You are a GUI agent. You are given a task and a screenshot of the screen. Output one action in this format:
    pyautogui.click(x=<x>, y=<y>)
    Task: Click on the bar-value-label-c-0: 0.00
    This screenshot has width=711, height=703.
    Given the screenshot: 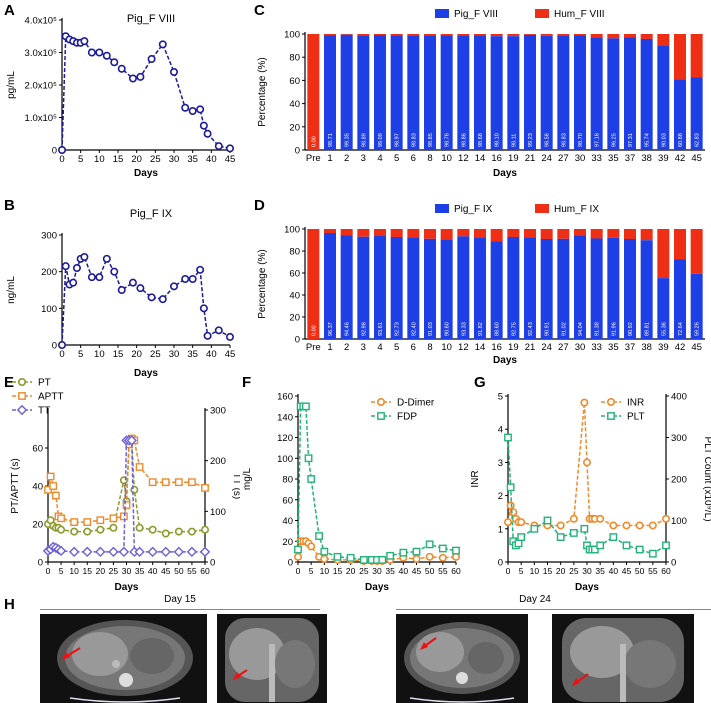 What is the action you would take?
    pyautogui.click(x=314, y=141)
    